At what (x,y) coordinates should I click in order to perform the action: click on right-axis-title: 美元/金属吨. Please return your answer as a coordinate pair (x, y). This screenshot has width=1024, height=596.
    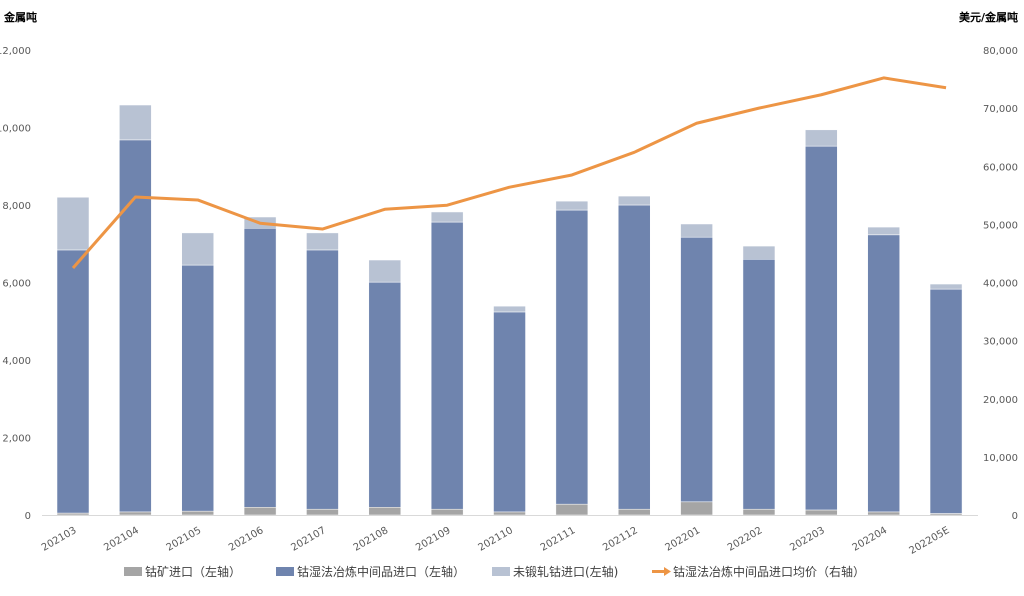
    Looking at the image, I should click on (988, 17).